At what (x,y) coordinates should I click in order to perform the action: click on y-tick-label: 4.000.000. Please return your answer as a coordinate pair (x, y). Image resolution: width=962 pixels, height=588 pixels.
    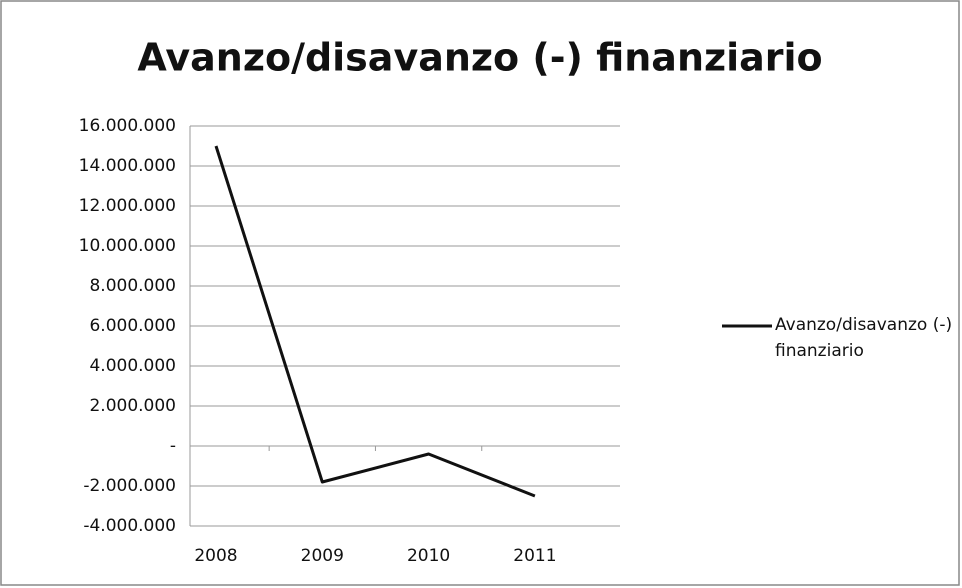
    Looking at the image, I should click on (132, 366).